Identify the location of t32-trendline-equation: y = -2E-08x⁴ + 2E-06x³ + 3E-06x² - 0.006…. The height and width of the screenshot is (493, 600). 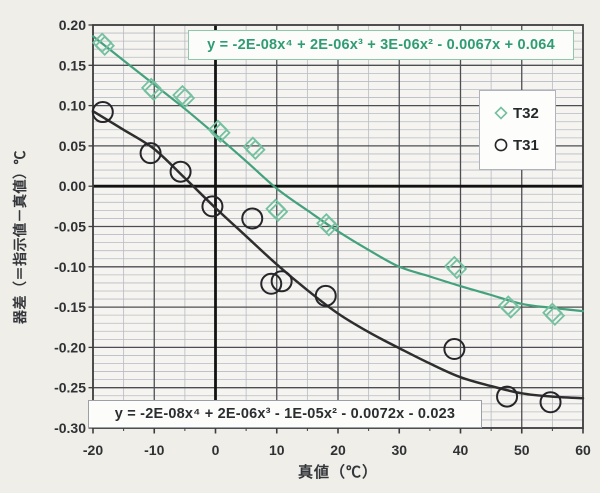
(381, 45).